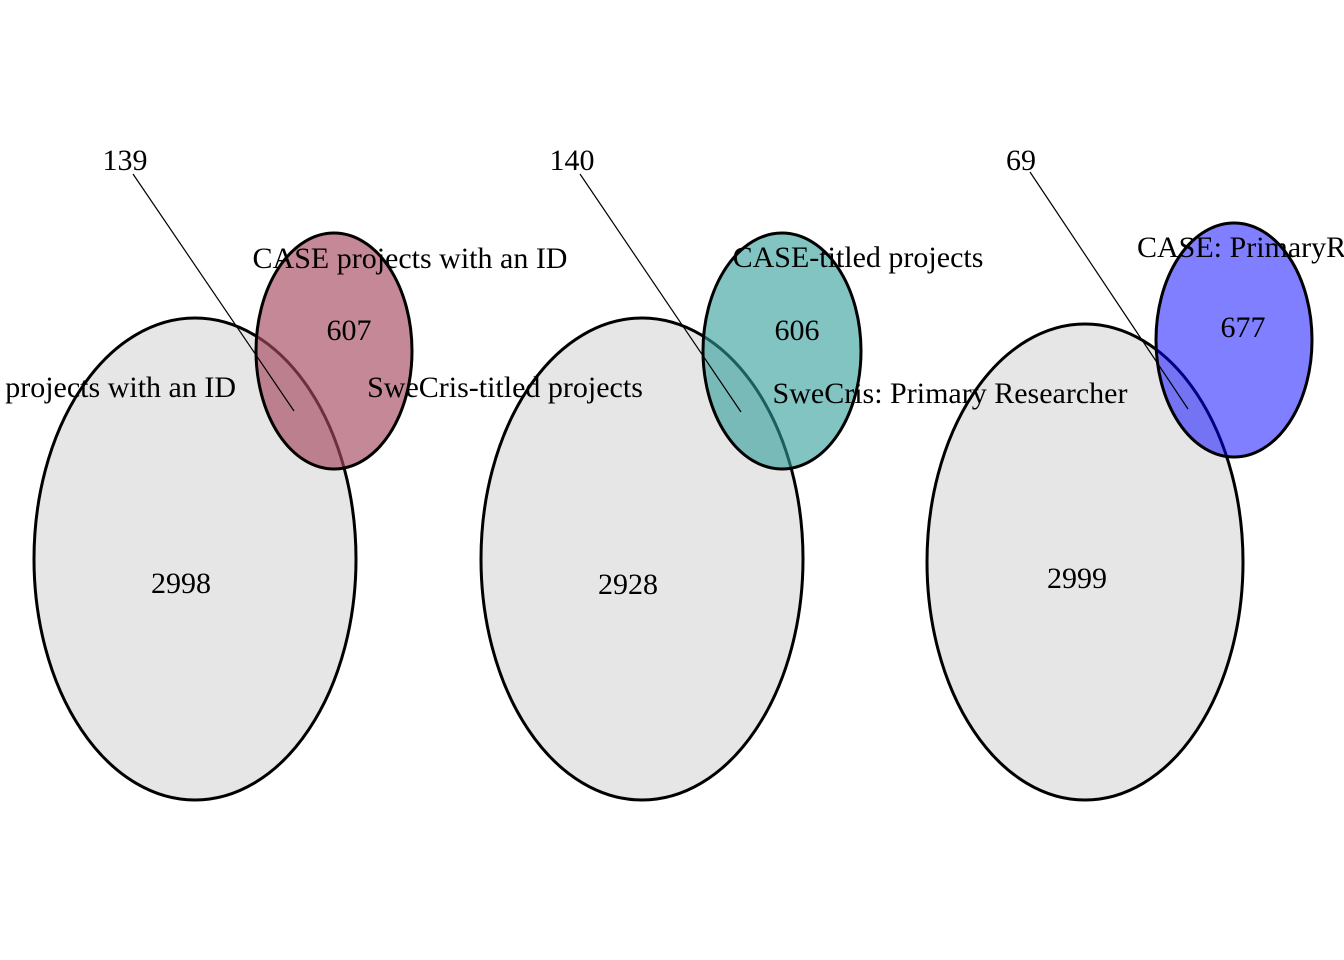 The image size is (1344, 960). I want to click on case-id-set-label: CASE projects with an ID, so click(410, 258).